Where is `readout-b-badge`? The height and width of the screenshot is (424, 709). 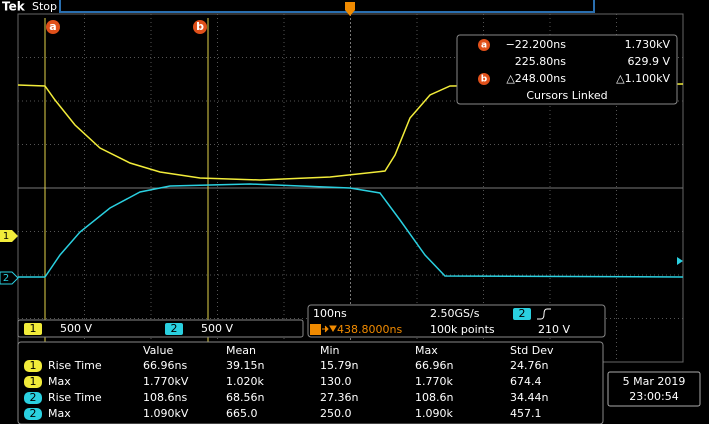
readout-b-badge is located at coordinates (484, 79).